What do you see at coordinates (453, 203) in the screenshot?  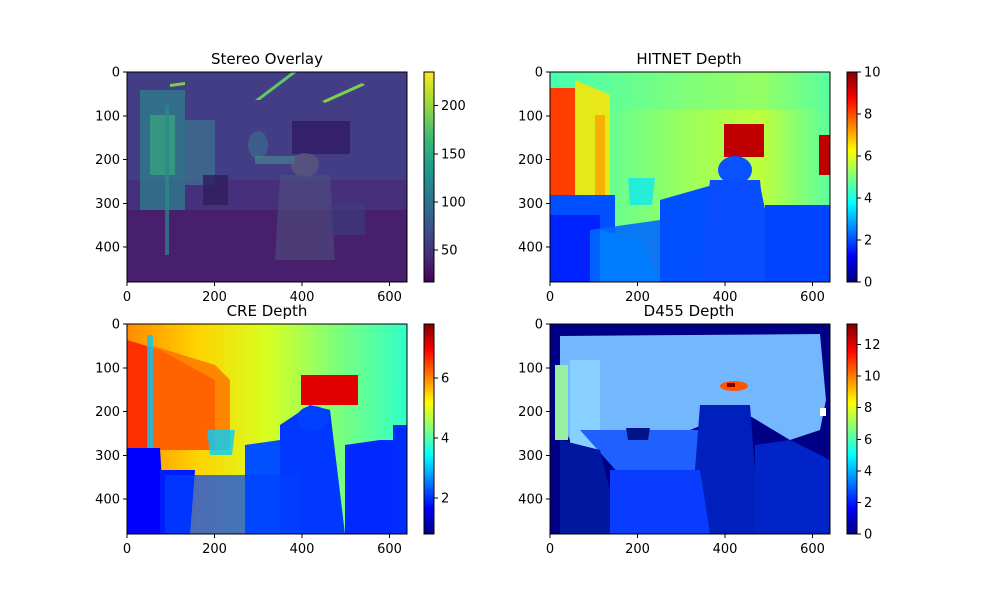 I see `colorbar-tick-label: 100` at bounding box center [453, 203].